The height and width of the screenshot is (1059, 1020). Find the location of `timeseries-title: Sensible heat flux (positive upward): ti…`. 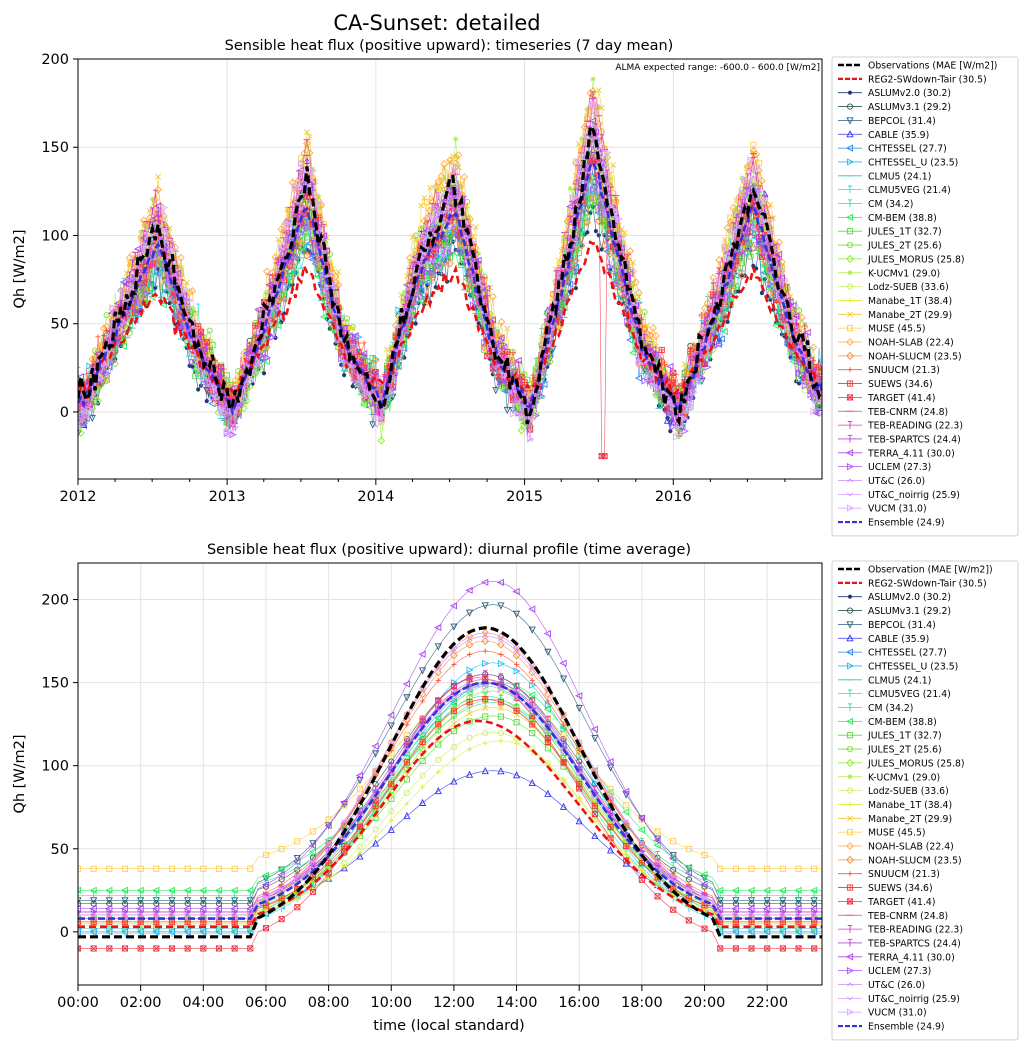

timeseries-title: Sensible heat flux (positive upward): ti… is located at coordinates (449, 46).